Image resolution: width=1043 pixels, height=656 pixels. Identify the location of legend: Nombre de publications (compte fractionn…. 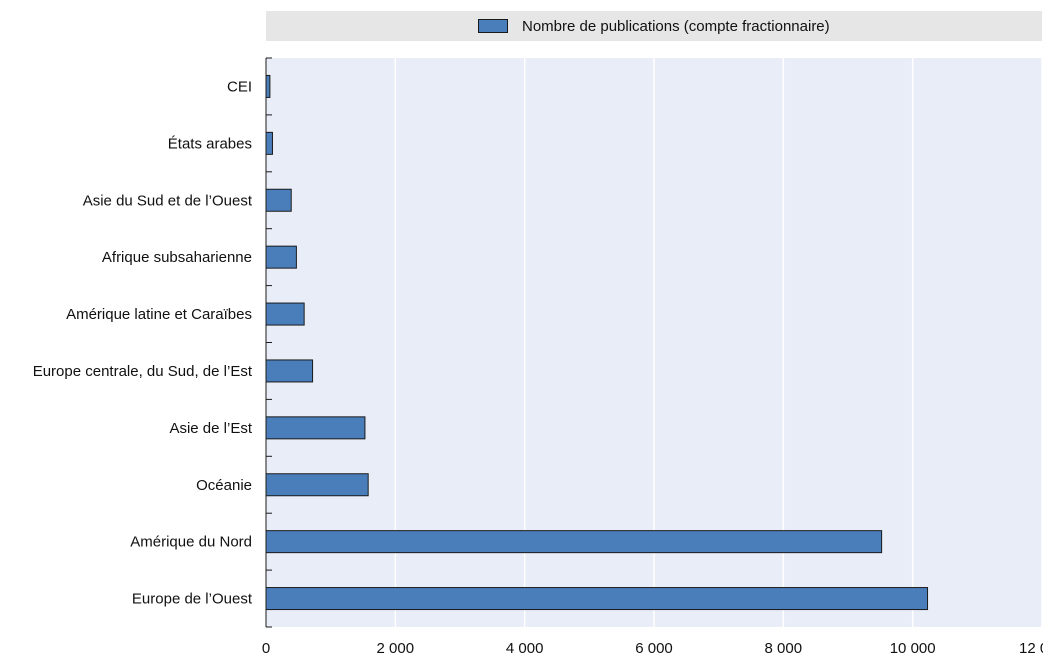
(654, 26).